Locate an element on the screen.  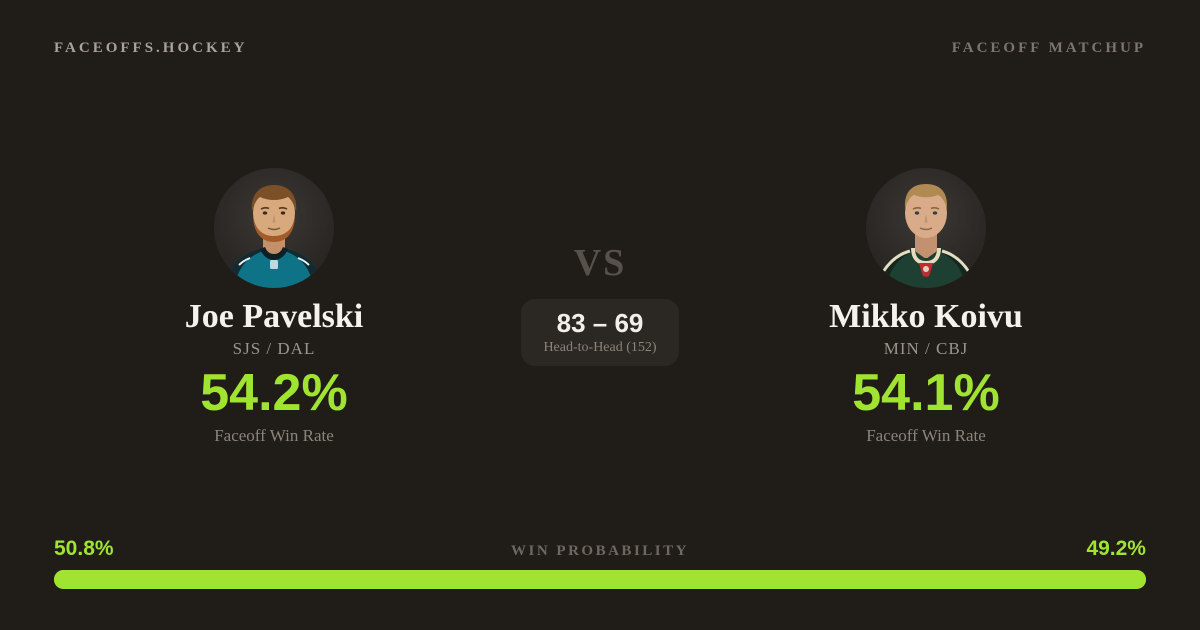
win-probability-bar is located at coordinates (600, 579).